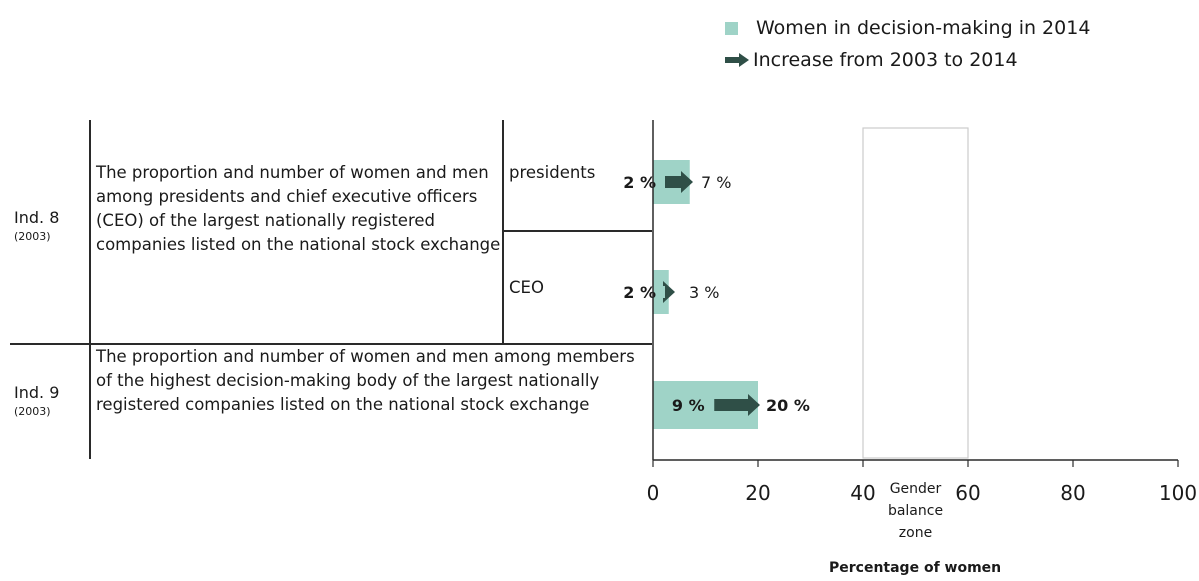 The height and width of the screenshot is (581, 1199). I want to click on legend-bar-swatch, so click(731, 28).